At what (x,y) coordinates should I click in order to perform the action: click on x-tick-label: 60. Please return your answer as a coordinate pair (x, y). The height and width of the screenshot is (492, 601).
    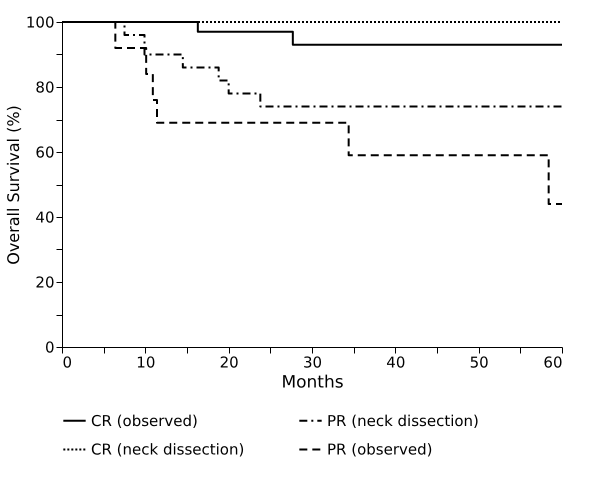
    Looking at the image, I should click on (552, 363).